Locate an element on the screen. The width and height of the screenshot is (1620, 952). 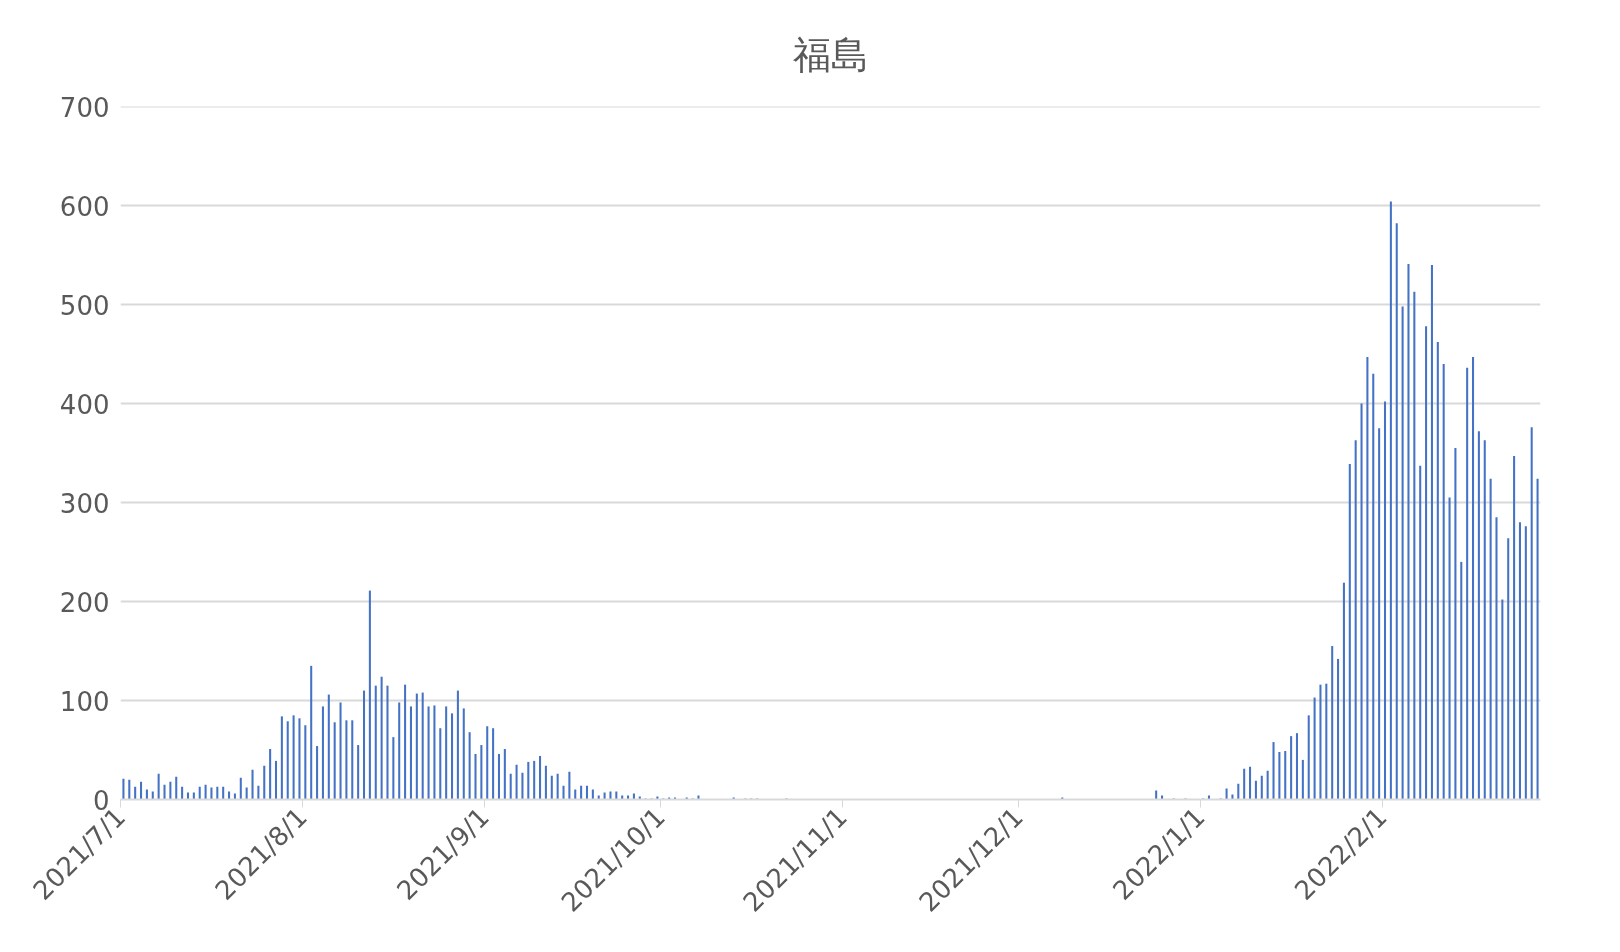
y-tick-label: 400 is located at coordinates (84, 404).